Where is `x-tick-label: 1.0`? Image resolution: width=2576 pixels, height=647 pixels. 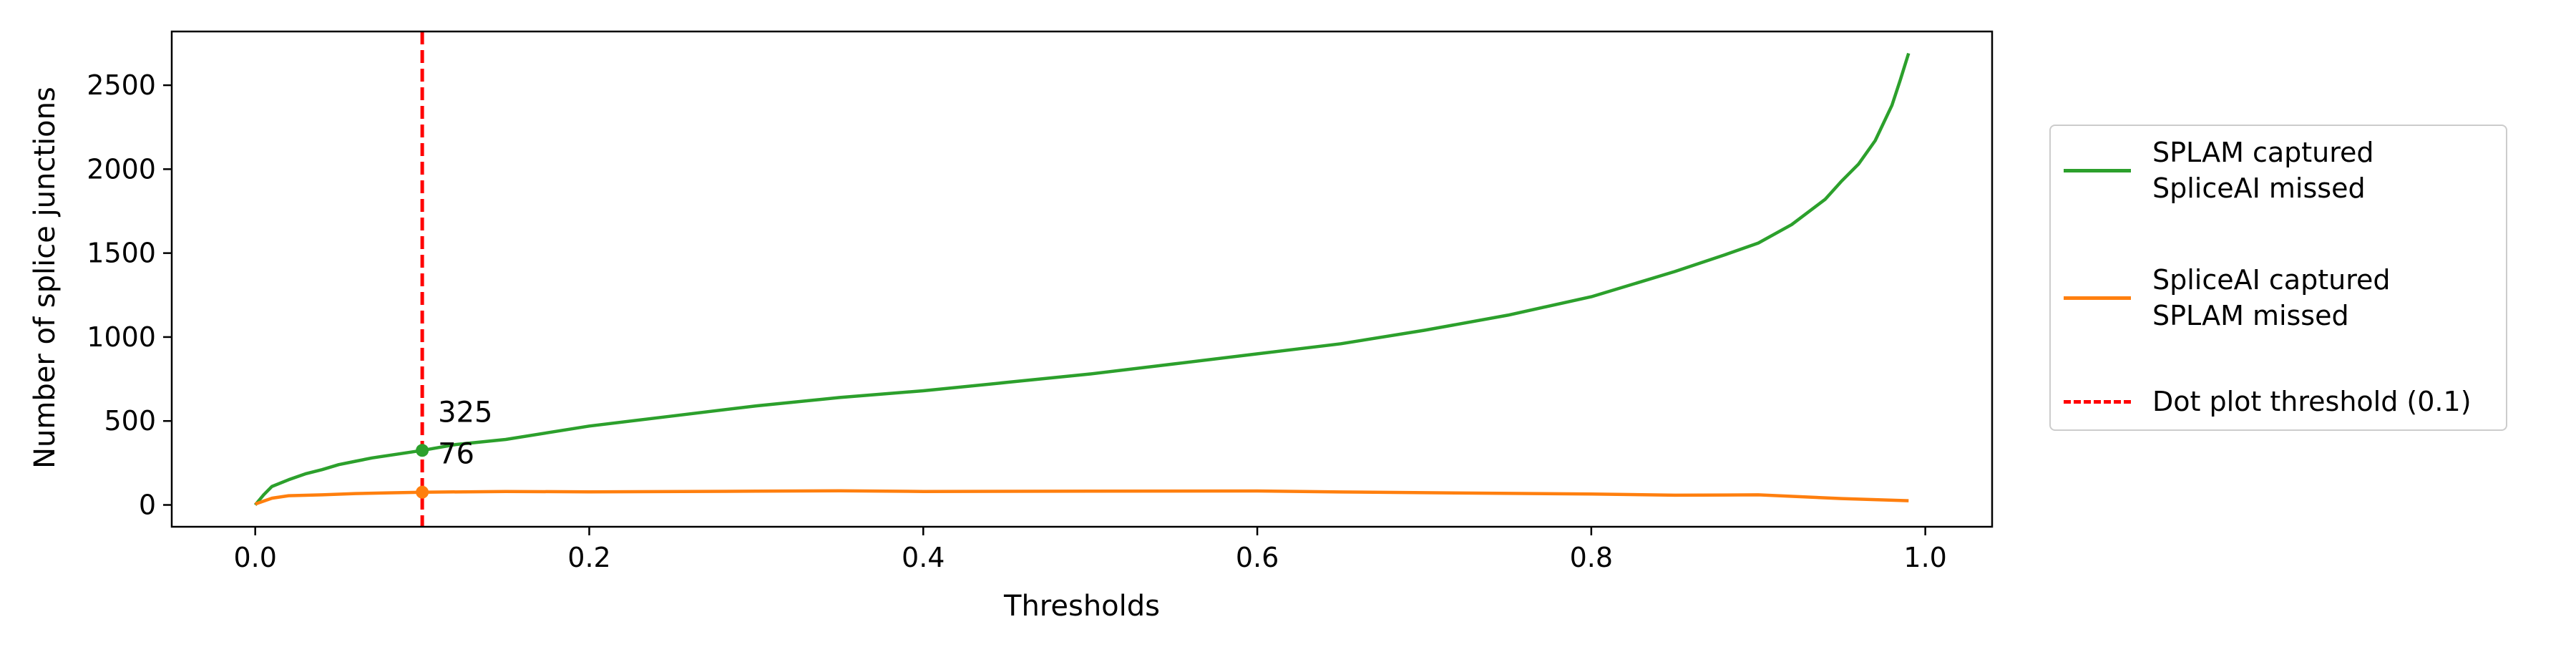
x-tick-label: 1.0 is located at coordinates (1924, 557).